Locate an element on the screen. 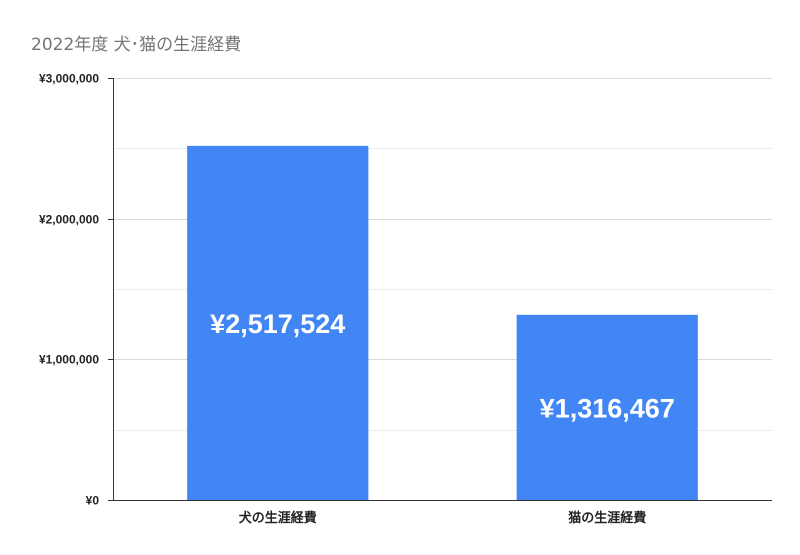  y-tick-label: ¥1,000,000 is located at coordinates (69, 360).